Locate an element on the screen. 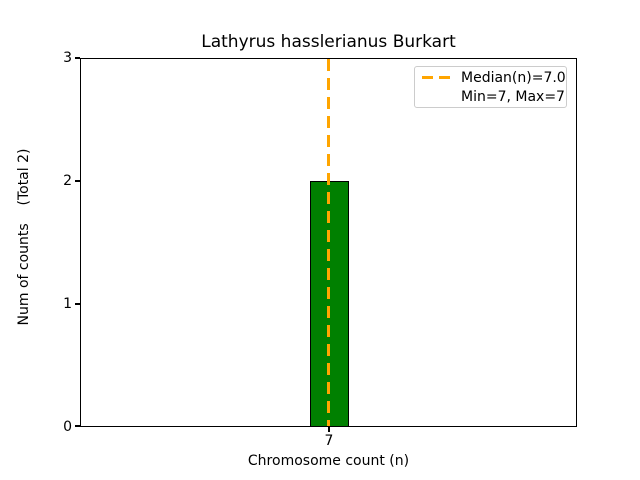  y-tick-label-1: 1 is located at coordinates (67, 304).